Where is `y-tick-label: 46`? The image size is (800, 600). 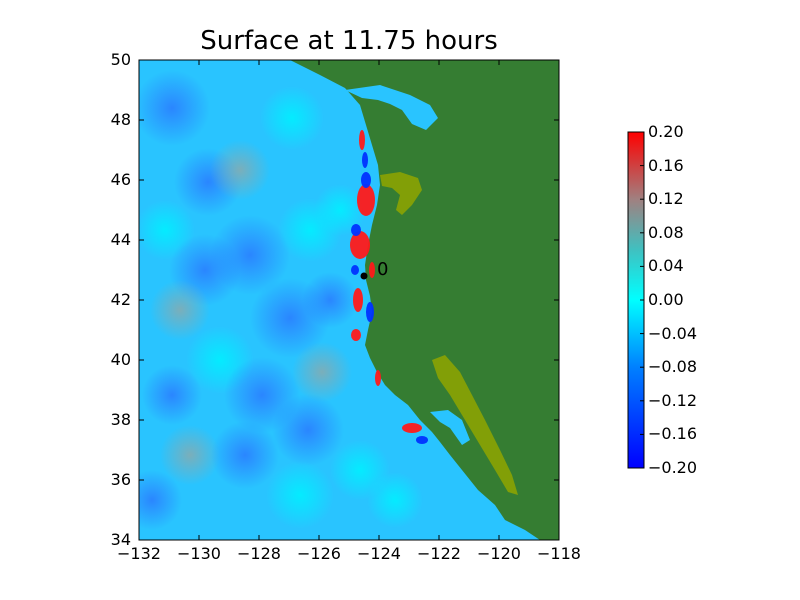
y-tick-label: 46 is located at coordinates (120, 179).